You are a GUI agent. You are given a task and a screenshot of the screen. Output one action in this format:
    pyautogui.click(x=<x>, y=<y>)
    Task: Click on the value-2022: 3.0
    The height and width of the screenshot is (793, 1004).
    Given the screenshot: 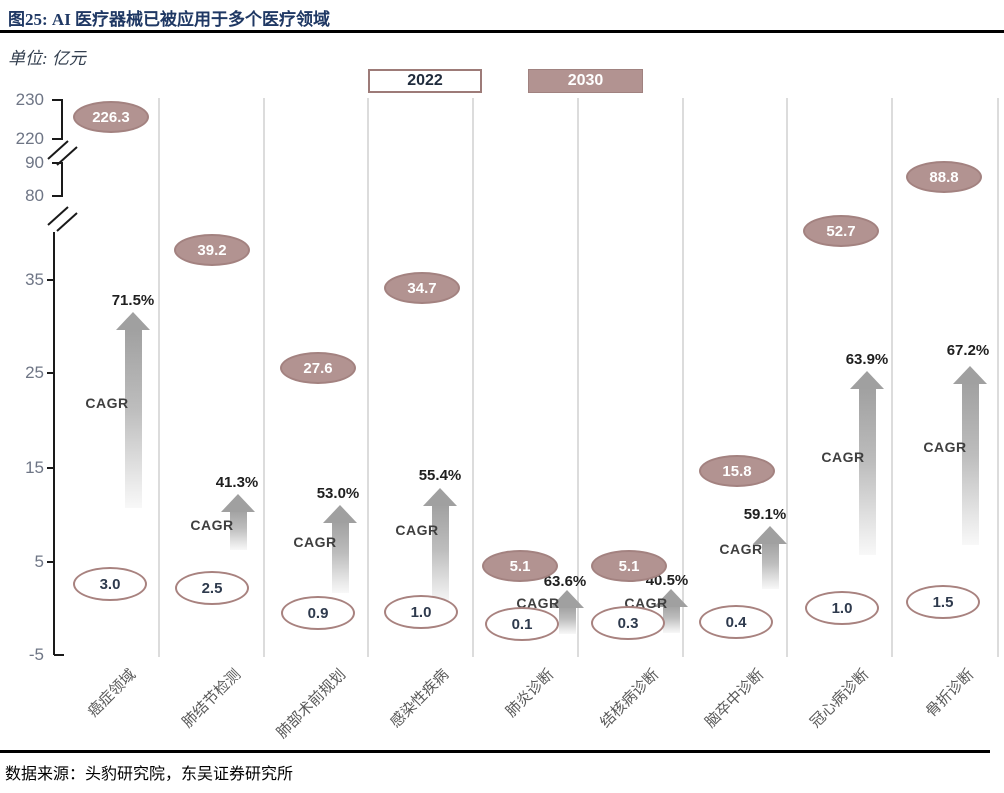 What is the action you would take?
    pyautogui.click(x=110, y=584)
    